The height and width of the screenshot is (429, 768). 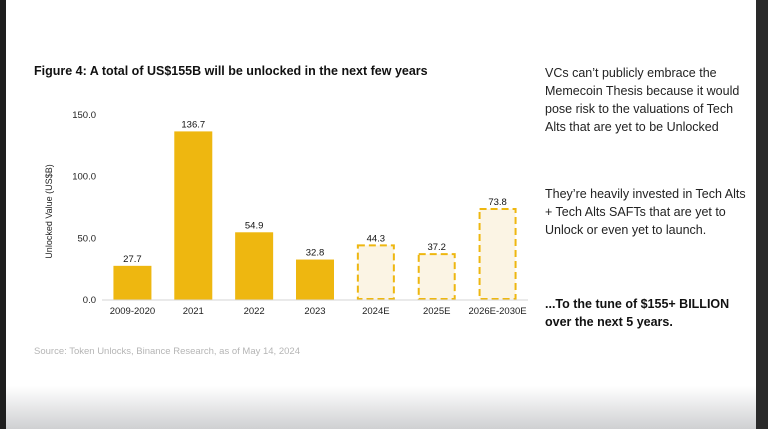 What do you see at coordinates (89, 300) in the screenshot?
I see `y-tick-label: 0.0` at bounding box center [89, 300].